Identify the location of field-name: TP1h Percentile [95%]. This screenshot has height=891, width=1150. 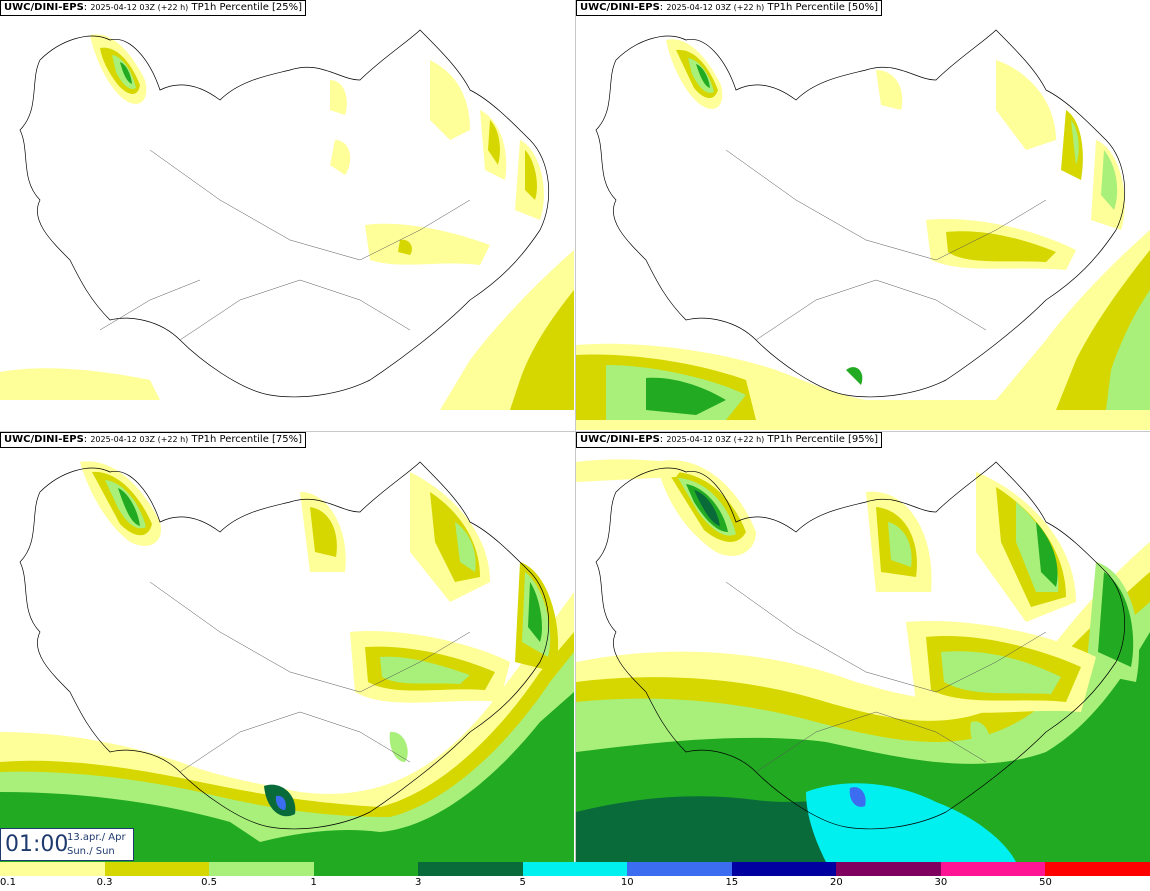
(823, 439).